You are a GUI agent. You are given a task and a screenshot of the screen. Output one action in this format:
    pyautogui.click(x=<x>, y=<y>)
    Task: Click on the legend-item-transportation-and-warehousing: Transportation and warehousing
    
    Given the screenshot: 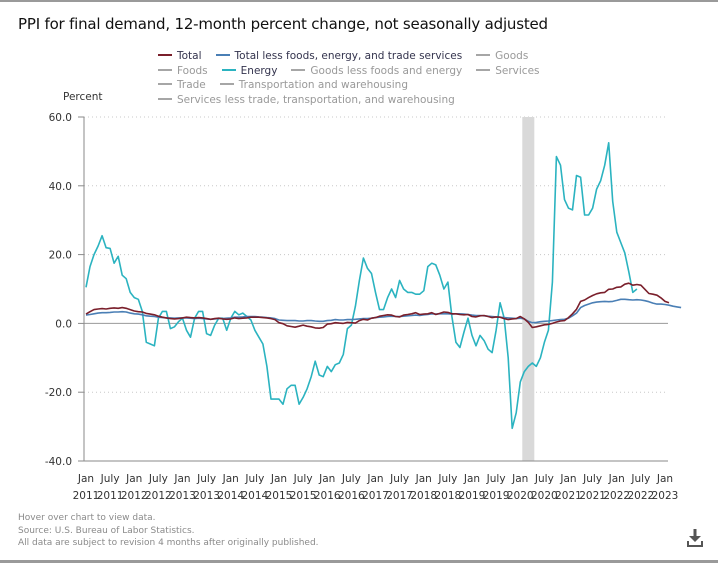 What is the action you would take?
    pyautogui.click(x=314, y=85)
    